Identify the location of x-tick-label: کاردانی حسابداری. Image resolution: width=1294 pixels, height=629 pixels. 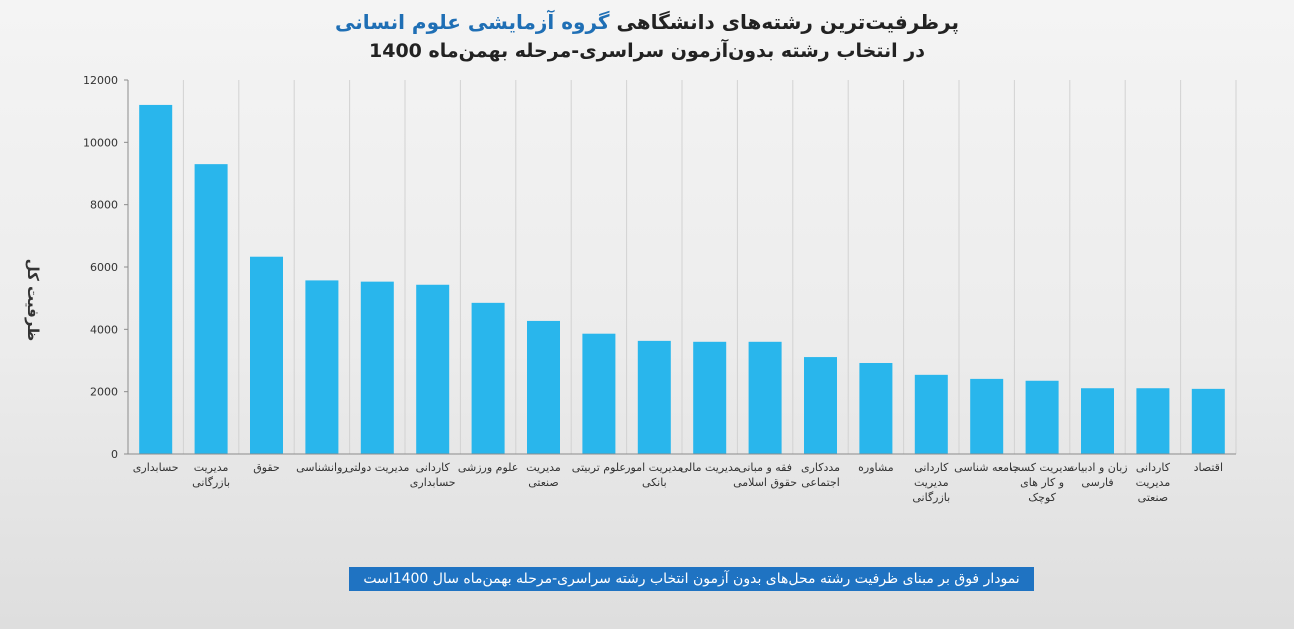
(433, 475).